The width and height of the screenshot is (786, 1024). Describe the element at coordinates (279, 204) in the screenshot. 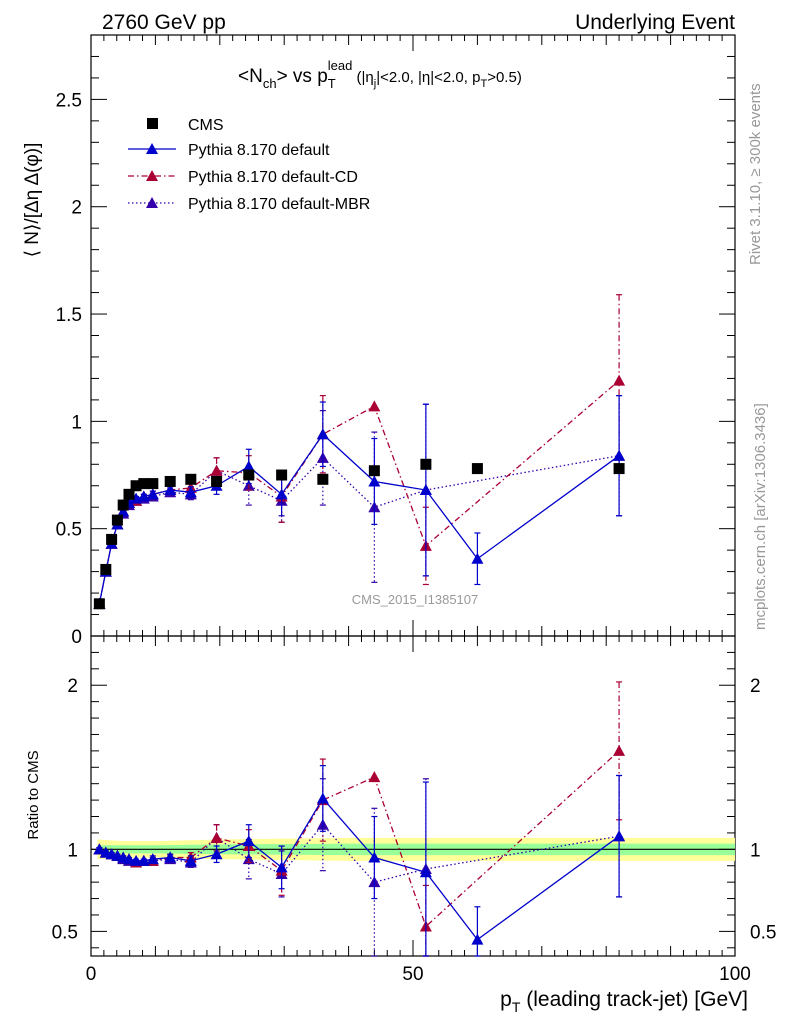

I see `legend-mbr-label: Pythia 8.170 default-MBR` at that location.